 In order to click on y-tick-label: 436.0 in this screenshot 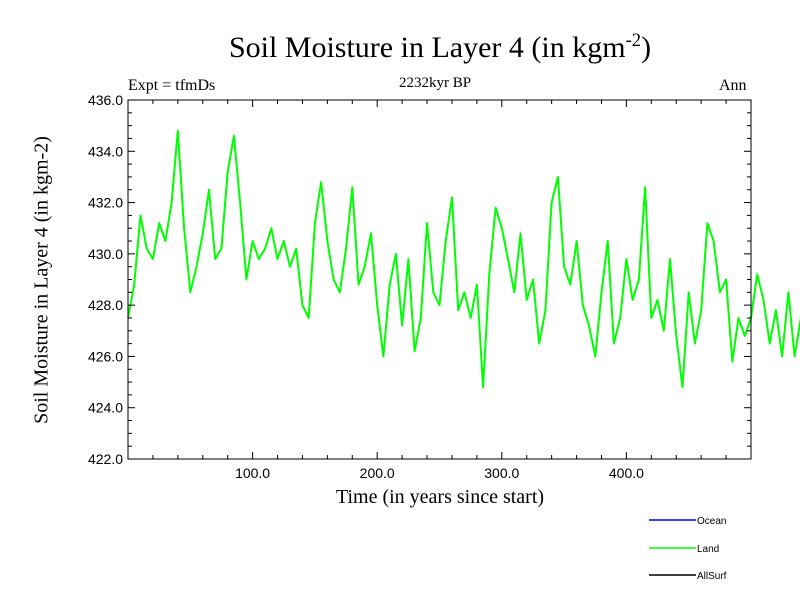, I will do `click(105, 100)`.